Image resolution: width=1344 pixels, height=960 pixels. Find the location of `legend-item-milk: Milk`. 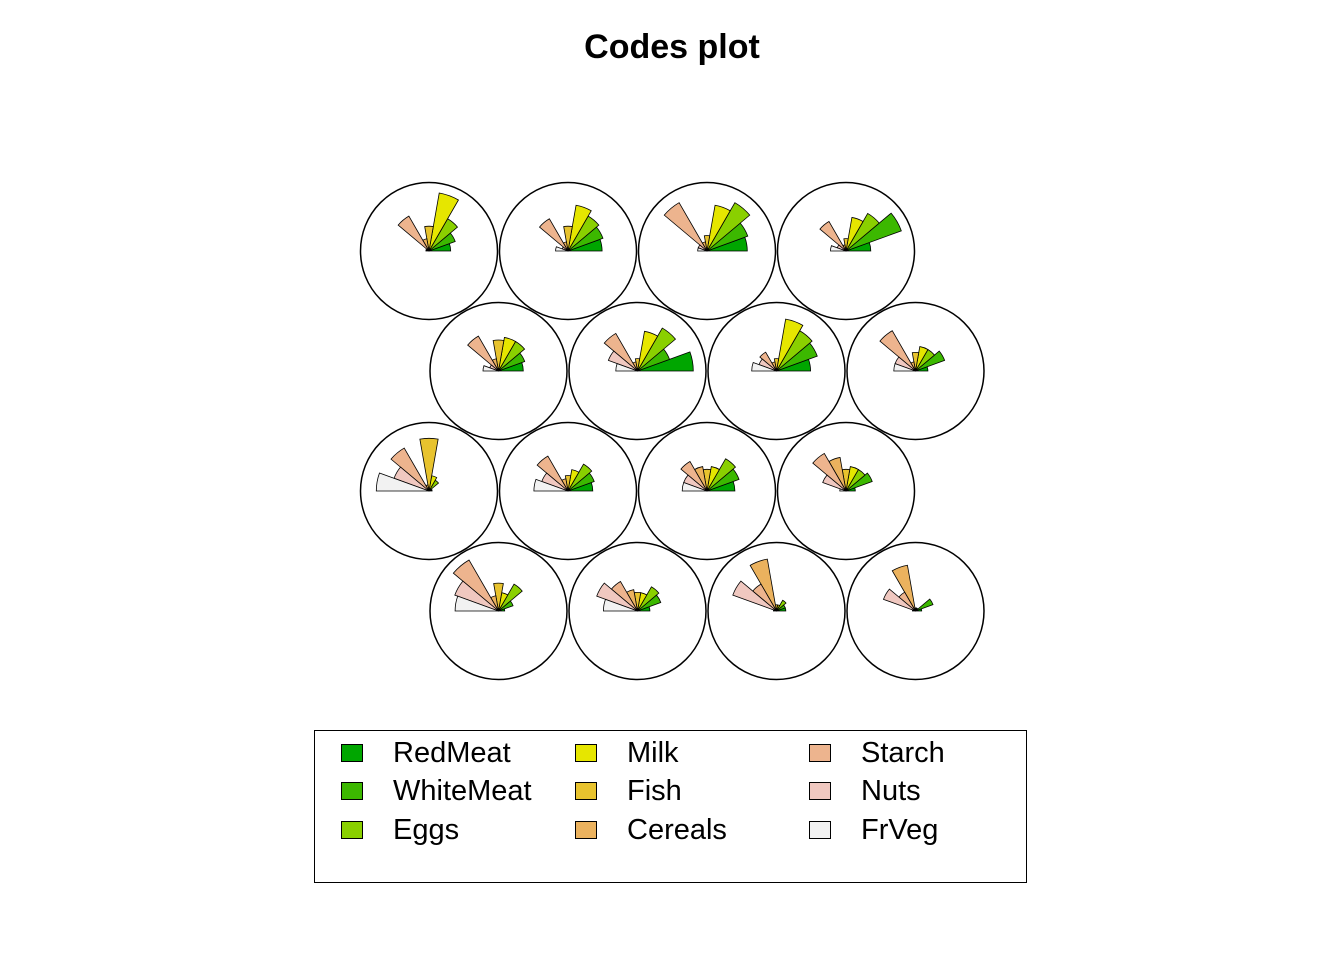

legend-item-milk: Milk is located at coordinates (627, 753).